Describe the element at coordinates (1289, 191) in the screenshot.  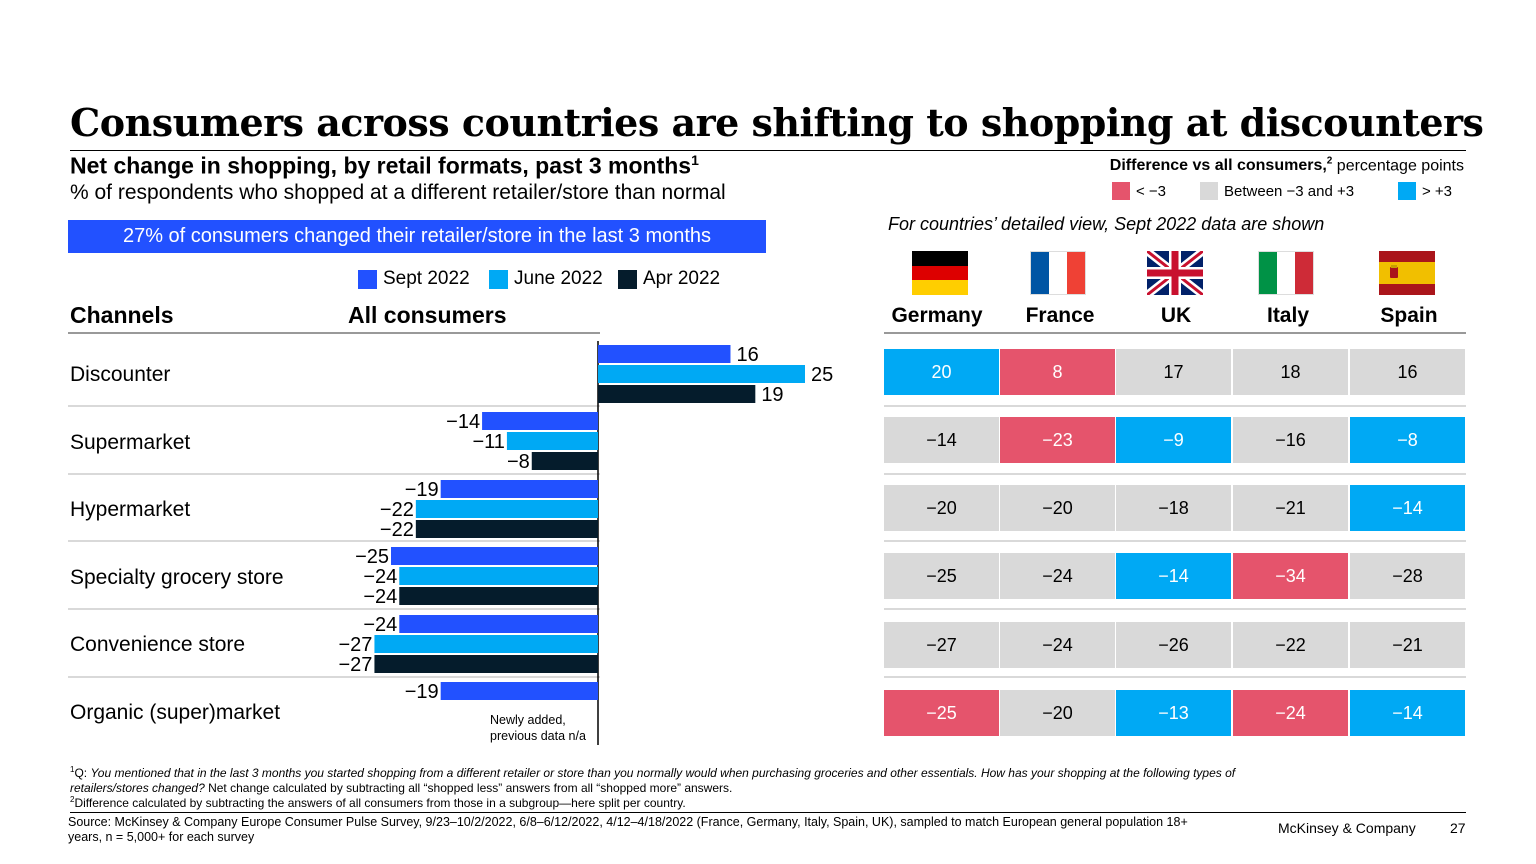
I see `difference-label-neutral: Between −3 and +3` at that location.